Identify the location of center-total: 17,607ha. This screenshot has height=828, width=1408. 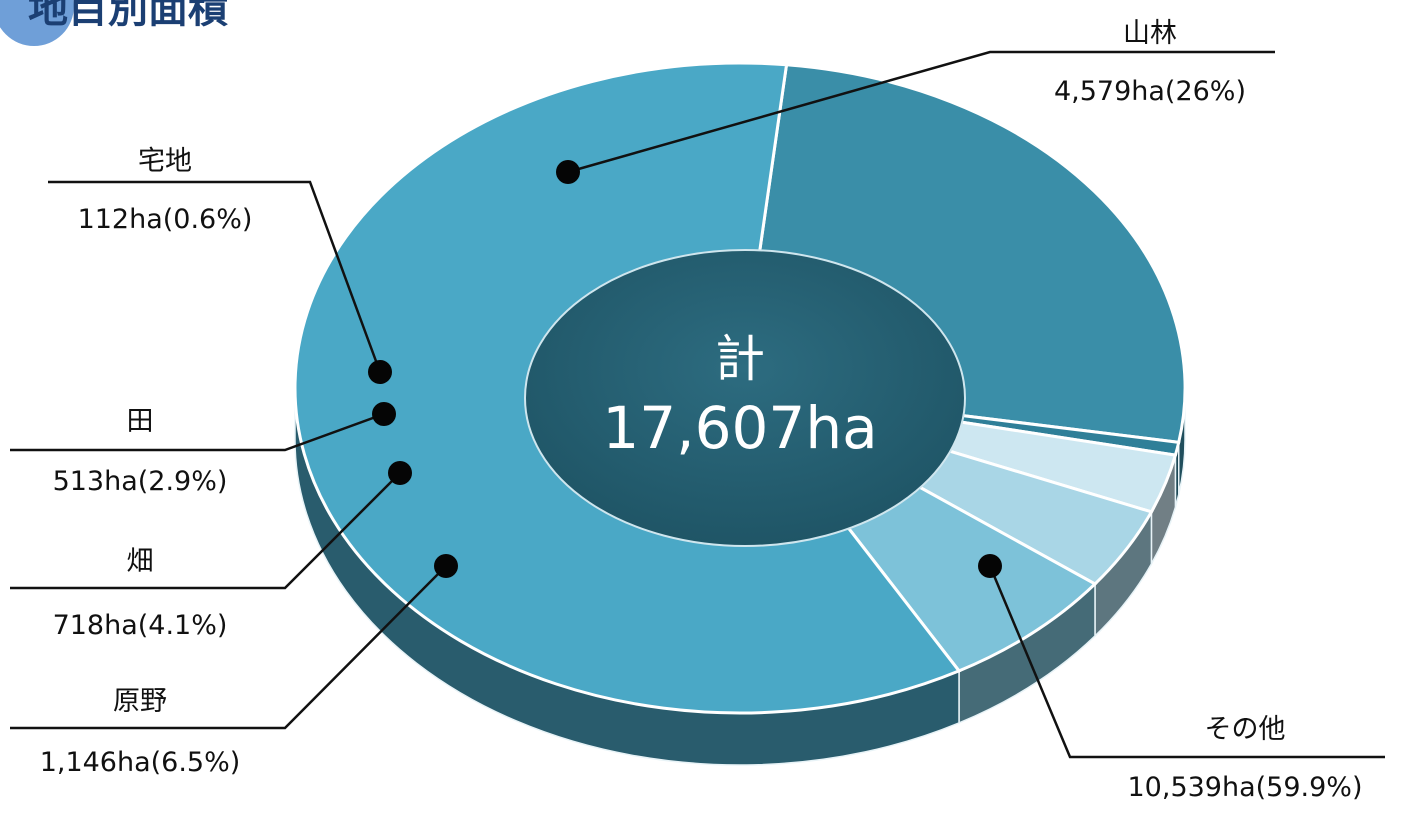
(739, 428).